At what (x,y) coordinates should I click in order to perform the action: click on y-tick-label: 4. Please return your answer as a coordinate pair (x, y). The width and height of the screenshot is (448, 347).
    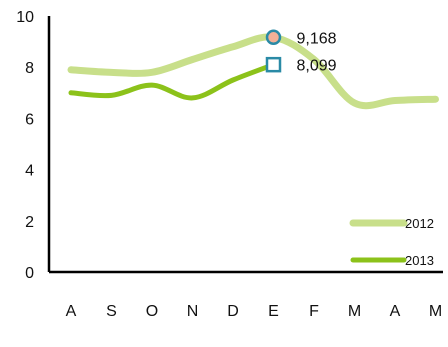
    Looking at the image, I should click on (29, 171).